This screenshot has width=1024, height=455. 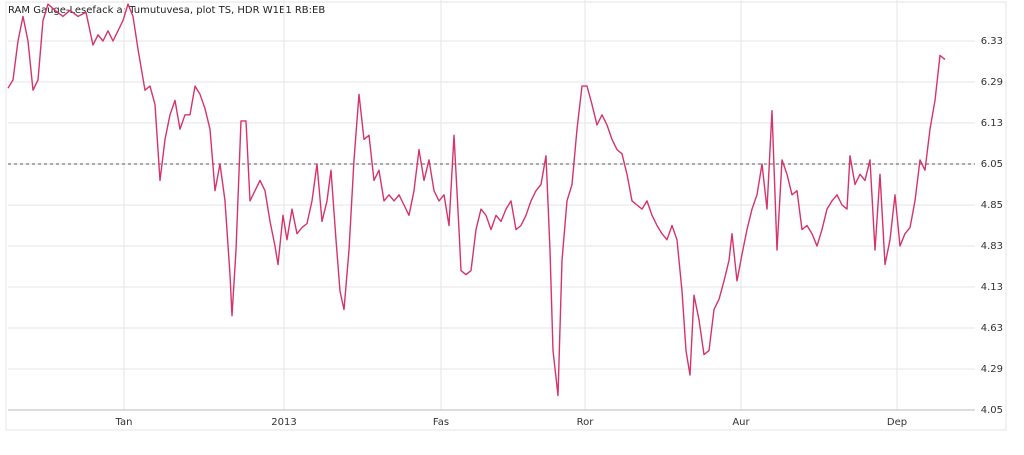 What do you see at coordinates (992, 410) in the screenshot?
I see `y-tick-label: 4.05` at bounding box center [992, 410].